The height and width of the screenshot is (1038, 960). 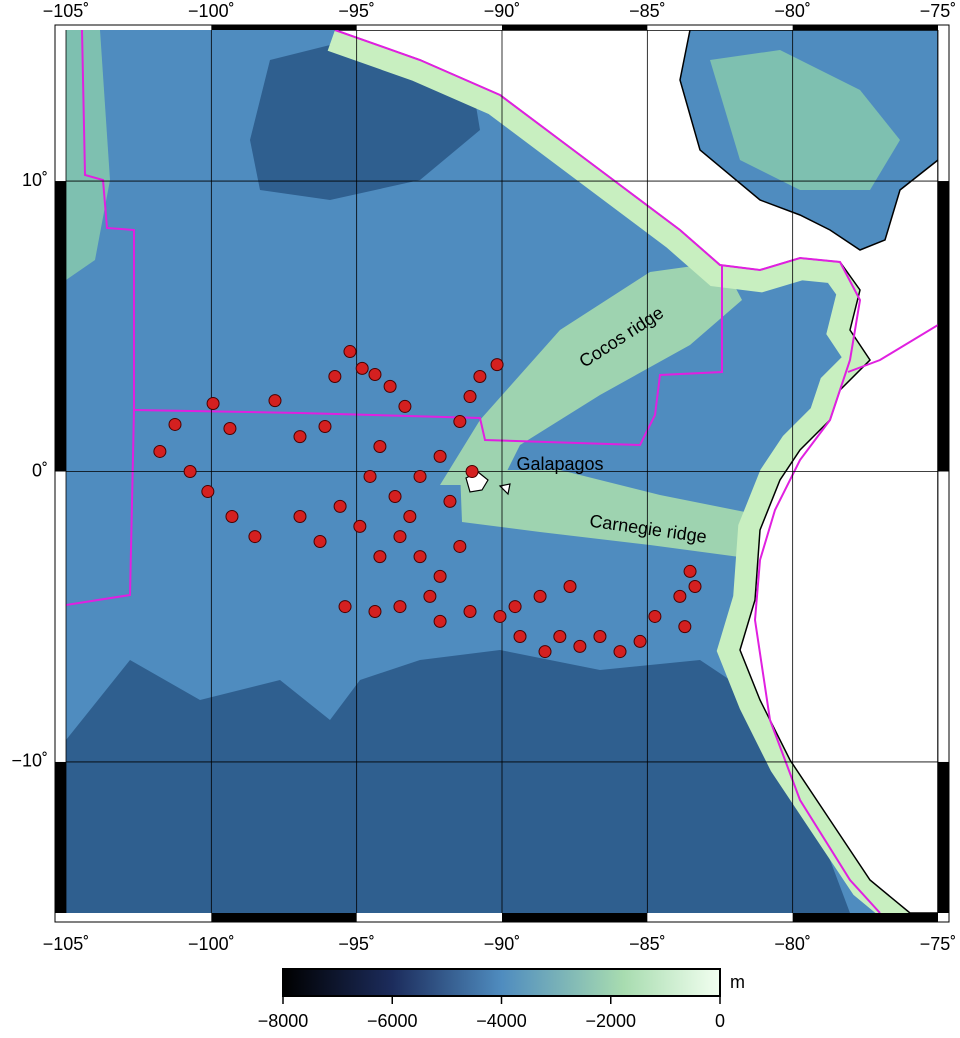 What do you see at coordinates (501, 982) in the screenshot?
I see `colorbar` at bounding box center [501, 982].